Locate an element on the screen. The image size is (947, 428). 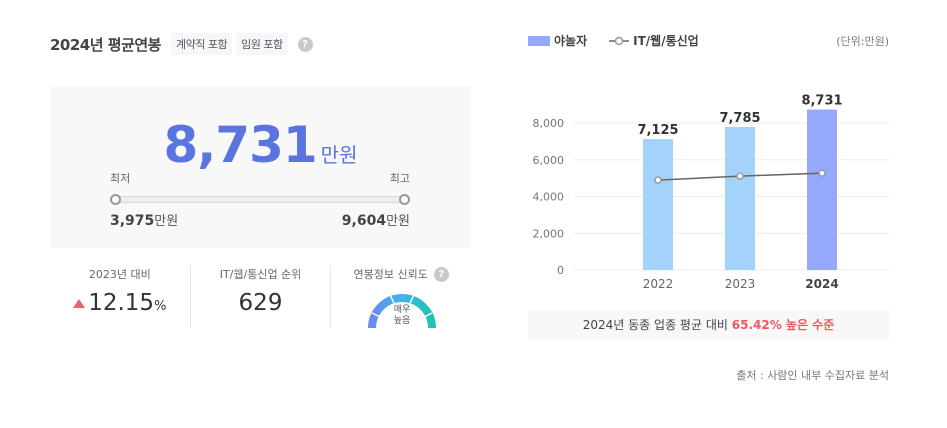
svg-text: 6,000 is located at coordinates (549, 160).